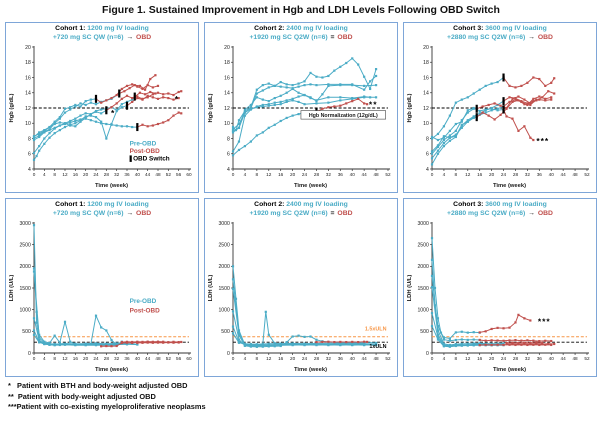  I want to click on cohort-label: Cohort 1:, so click(70, 28).